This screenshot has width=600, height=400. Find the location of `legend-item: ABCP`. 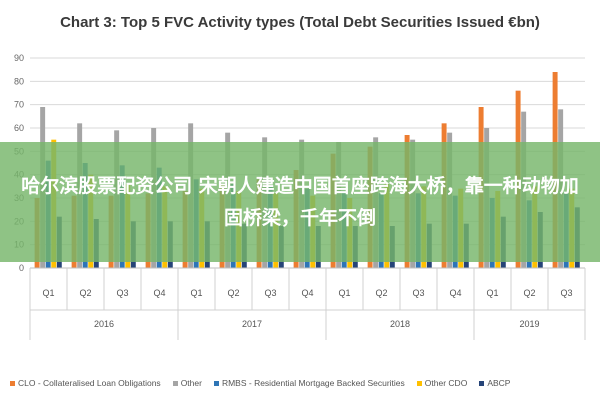

legend-item: ABCP is located at coordinates (494, 383).